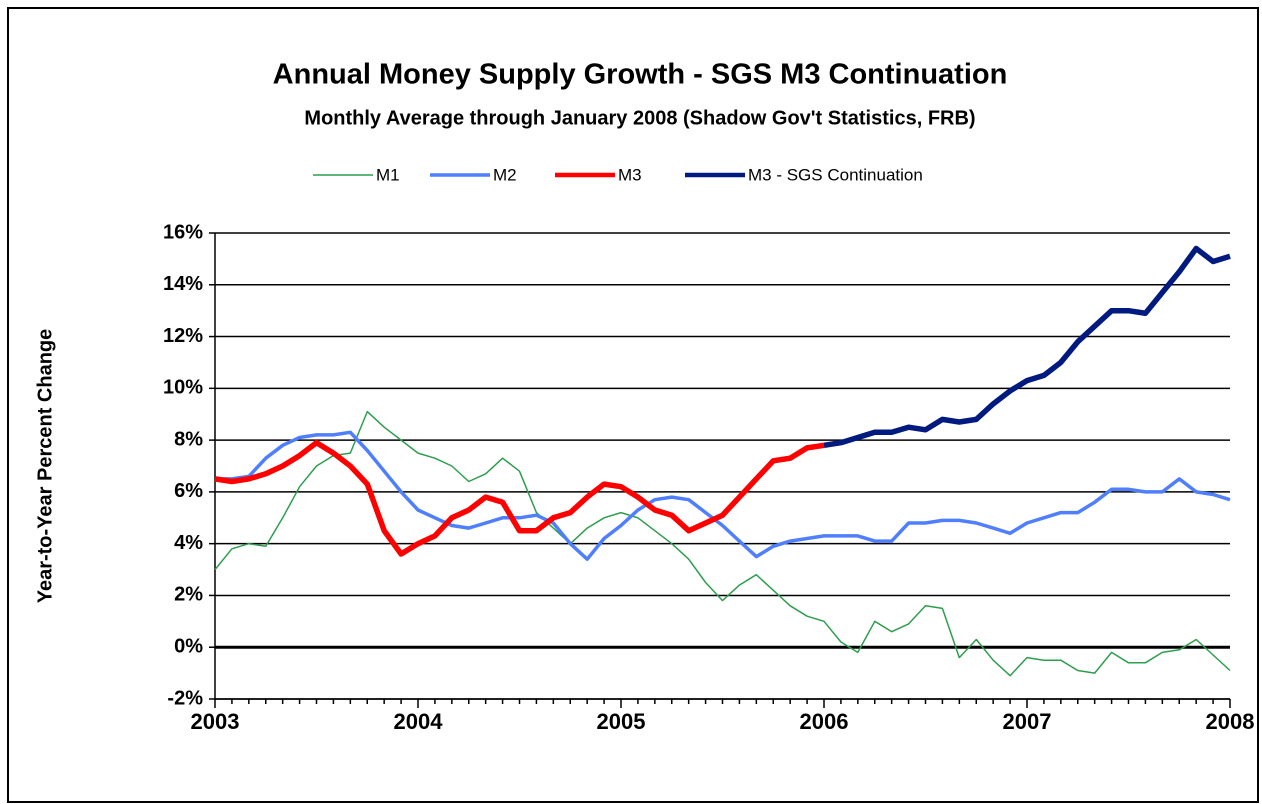 The image size is (1262, 804). Describe the element at coordinates (188, 543) in the screenshot. I see `y-tick-label: 4%` at that location.